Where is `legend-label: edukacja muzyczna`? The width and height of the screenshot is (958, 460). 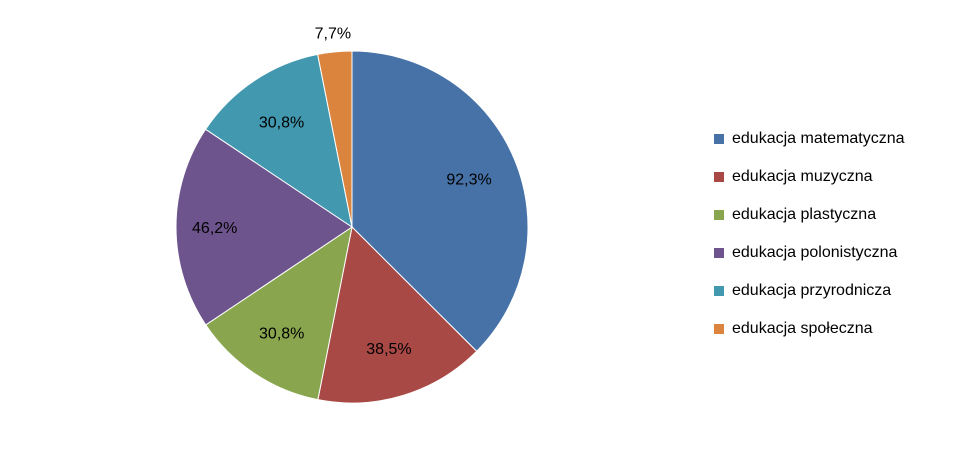 legend-label: edukacja muzyczna is located at coordinates (802, 176).